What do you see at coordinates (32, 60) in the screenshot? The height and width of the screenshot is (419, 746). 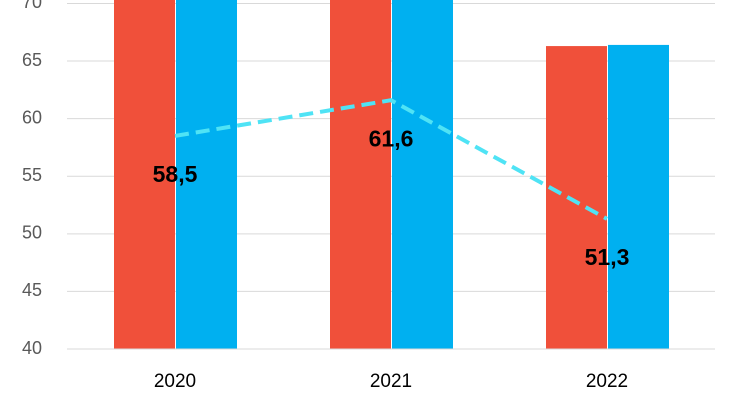 I see `y-tick-label: 65` at bounding box center [32, 60].